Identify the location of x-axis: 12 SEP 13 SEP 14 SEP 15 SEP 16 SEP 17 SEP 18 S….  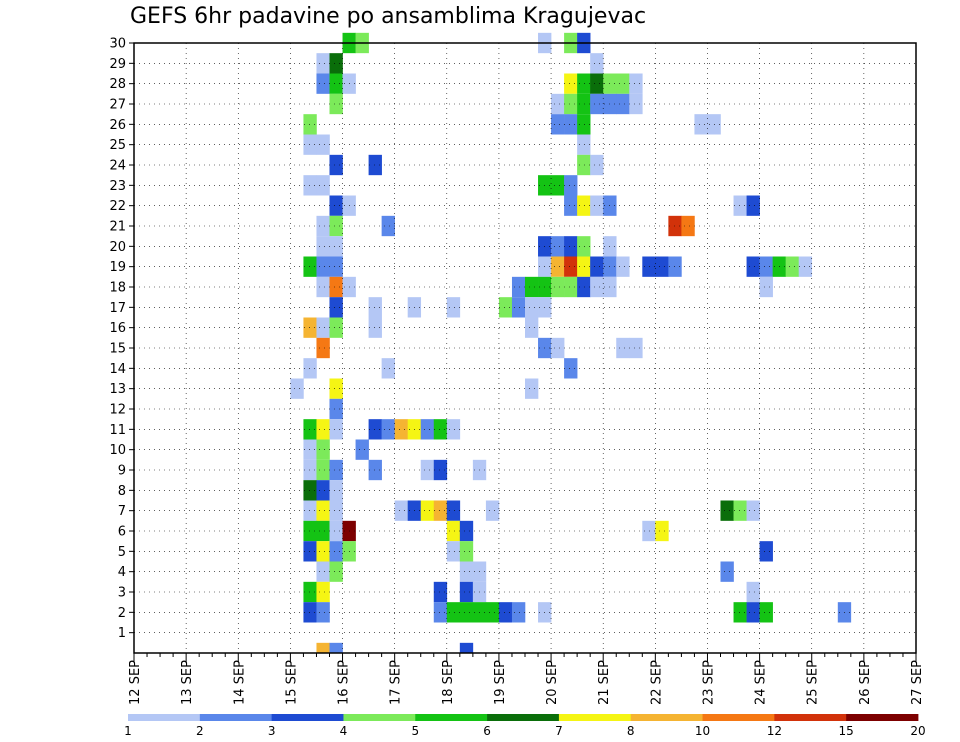
(526, 679).